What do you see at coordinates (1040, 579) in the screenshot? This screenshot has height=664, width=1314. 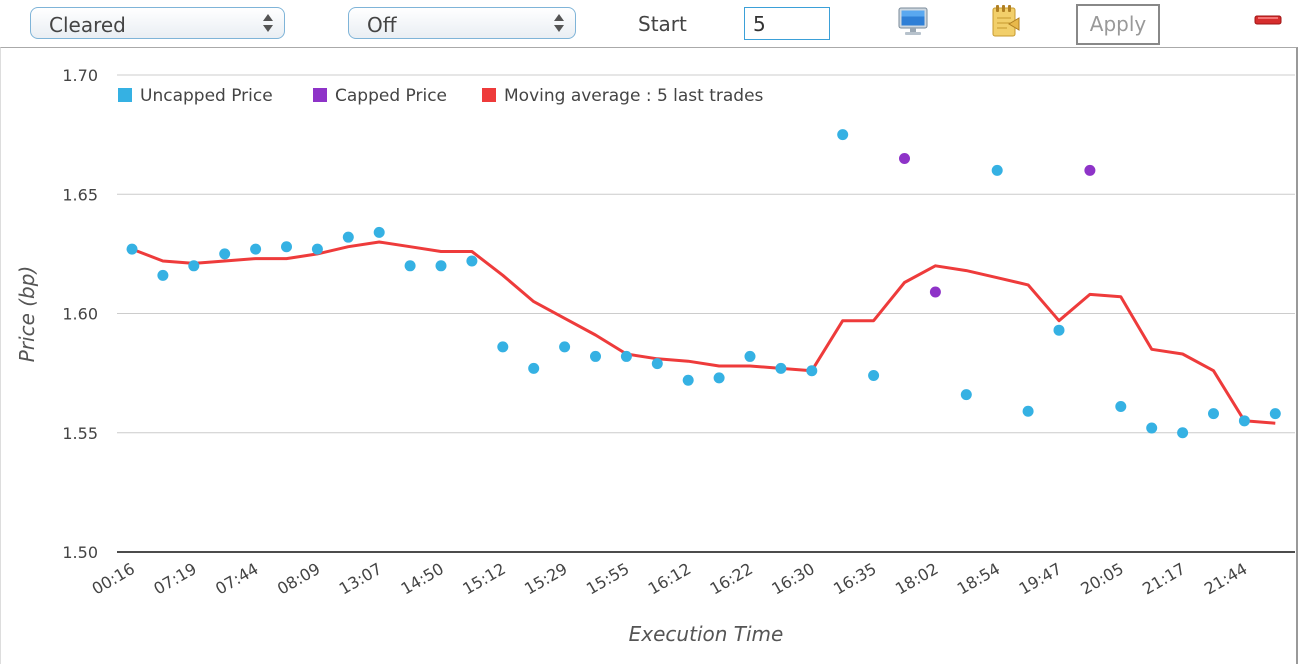 I see `x-tick-label: 19:47` at bounding box center [1040, 579].